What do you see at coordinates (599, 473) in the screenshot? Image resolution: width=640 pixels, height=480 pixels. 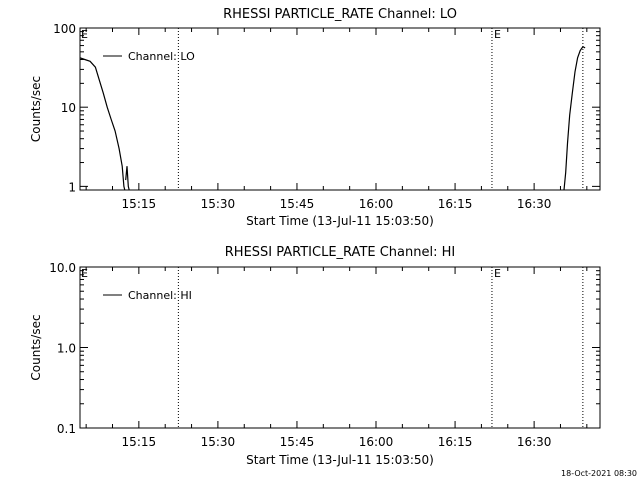 I see `footer-timestamp: 18-Oct-2021 08:30` at bounding box center [599, 473].